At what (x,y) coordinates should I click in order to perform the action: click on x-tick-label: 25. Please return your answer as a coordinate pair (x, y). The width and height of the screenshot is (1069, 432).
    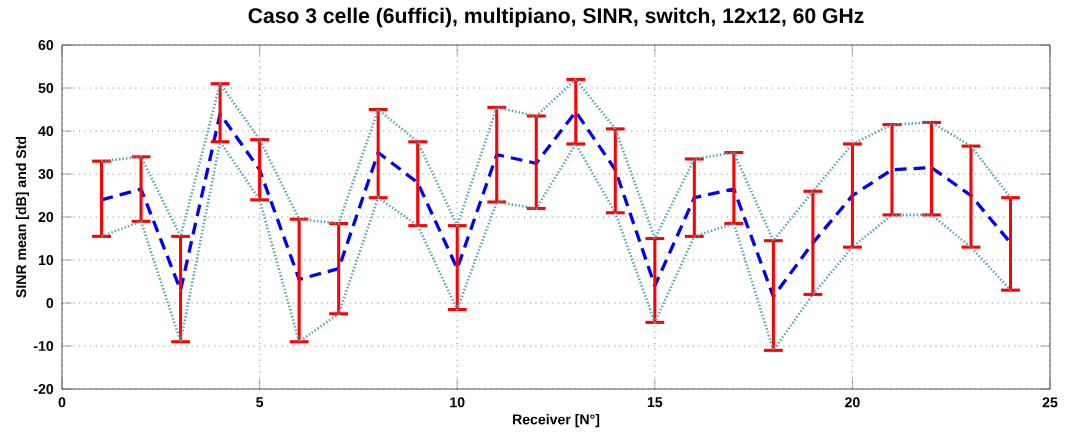
    Looking at the image, I should click on (1050, 402).